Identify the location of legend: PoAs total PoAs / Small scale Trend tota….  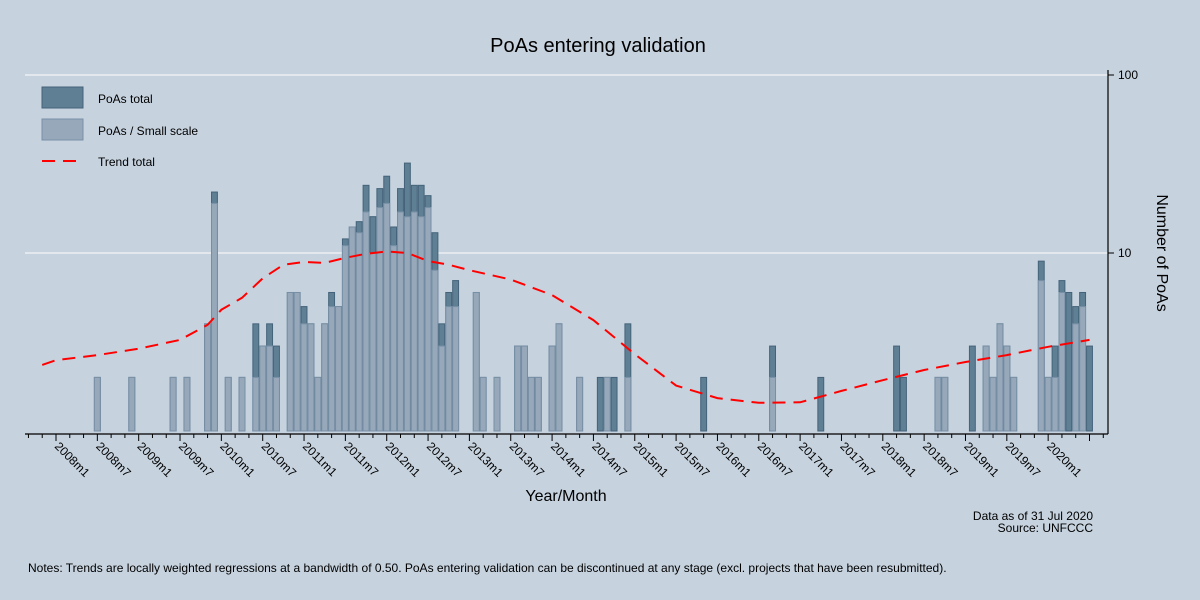
(119, 127).